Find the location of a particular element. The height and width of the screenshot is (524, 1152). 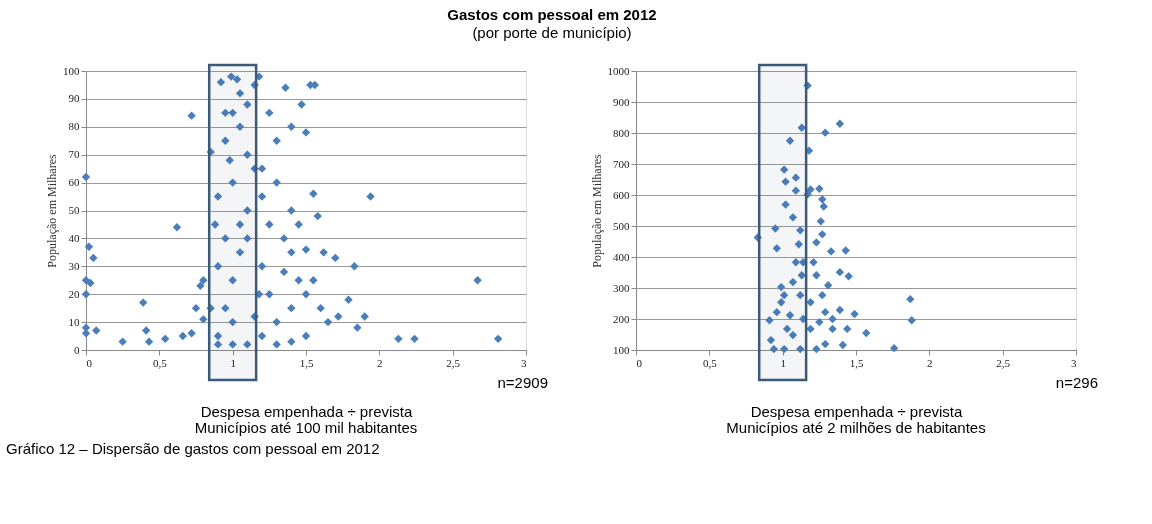

y-tick-label: 0 is located at coordinates (77, 349).